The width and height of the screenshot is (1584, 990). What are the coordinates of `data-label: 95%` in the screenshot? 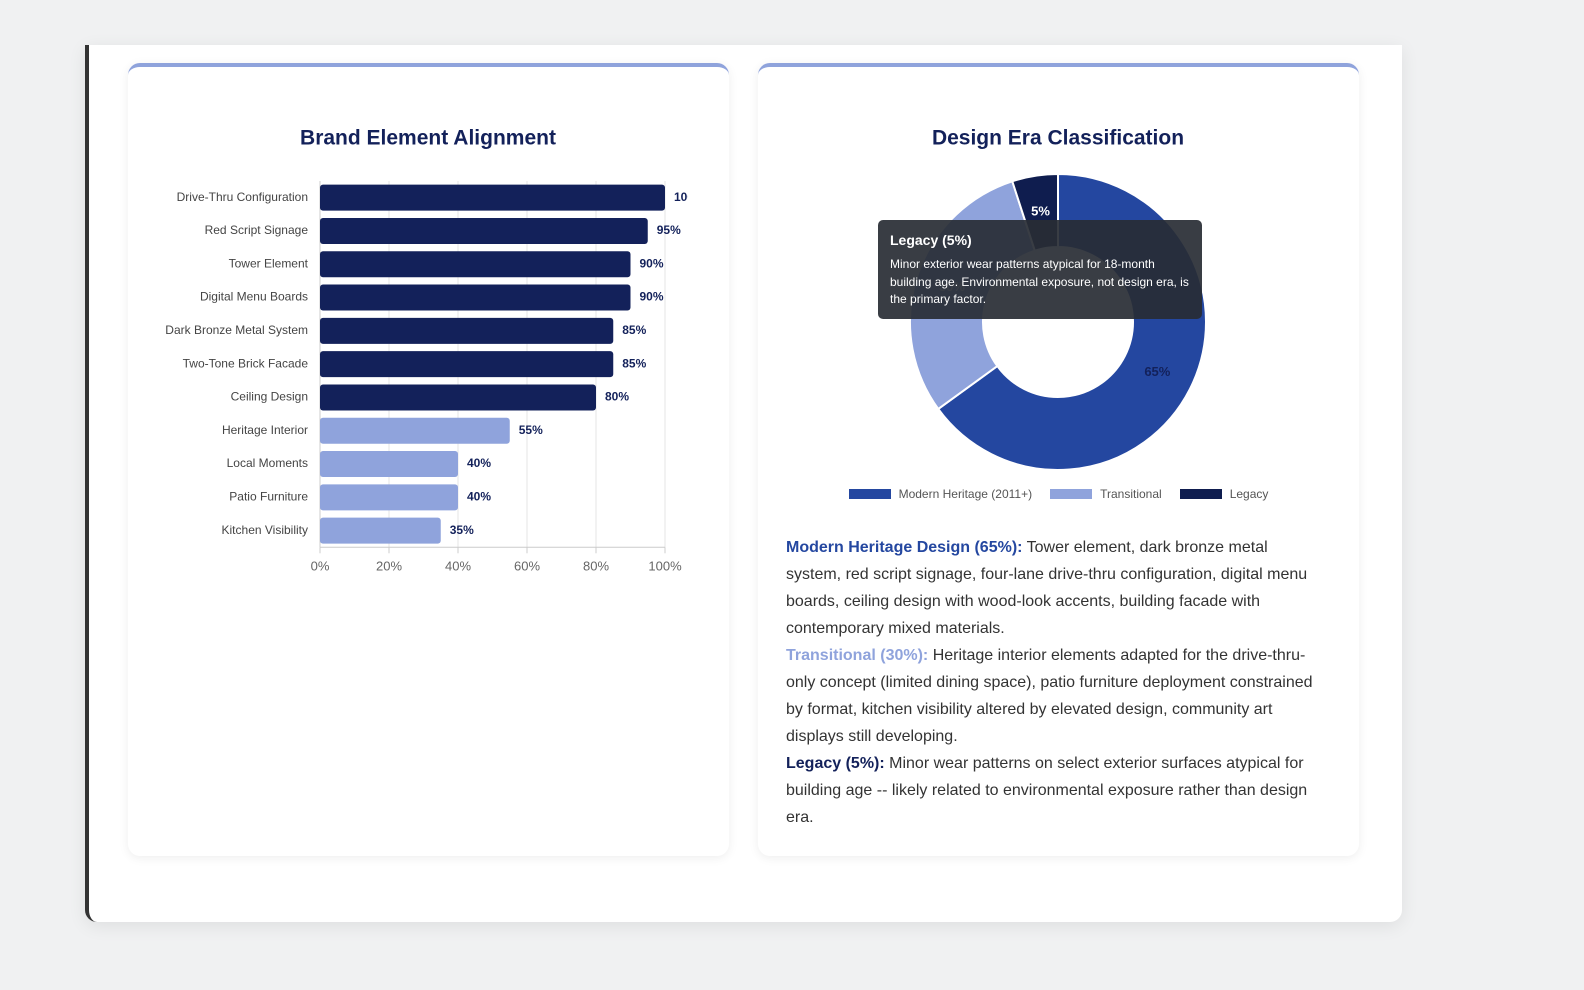 It's located at (669, 230).